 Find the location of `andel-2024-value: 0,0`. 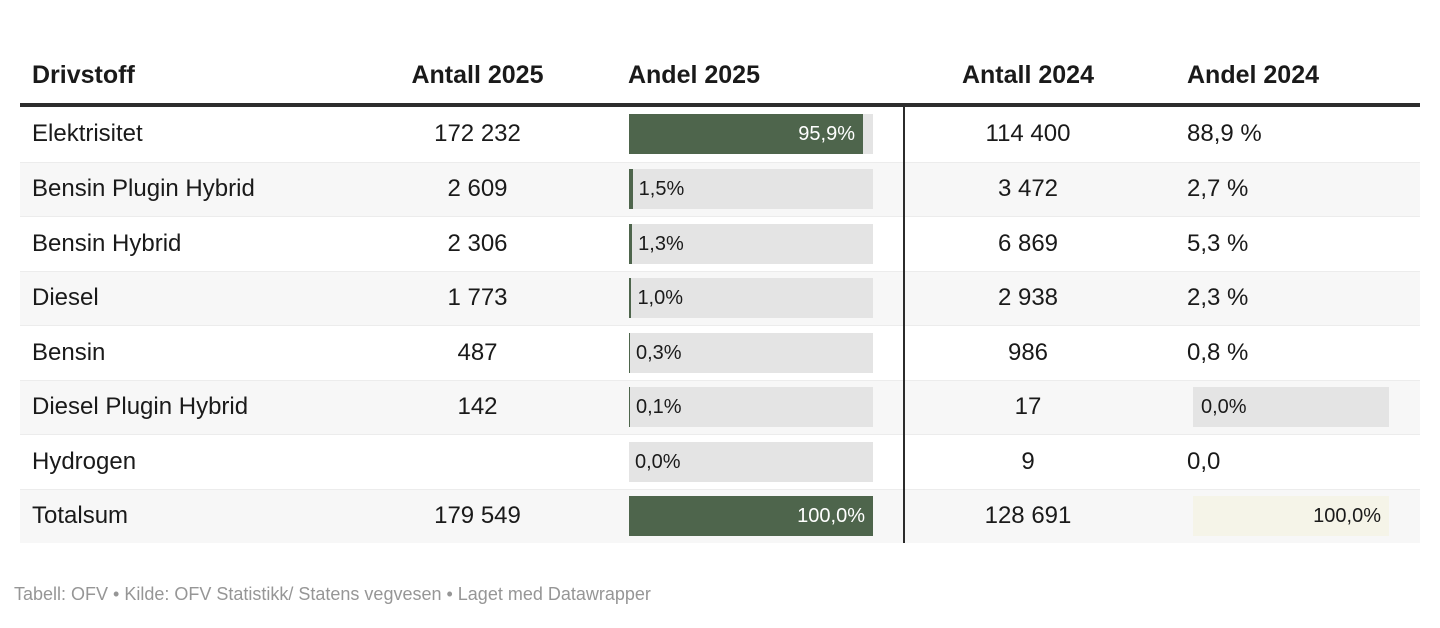

andel-2024-value: 0,0 is located at coordinates (1204, 461).